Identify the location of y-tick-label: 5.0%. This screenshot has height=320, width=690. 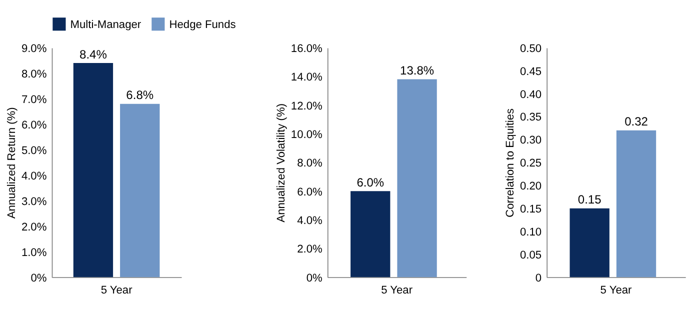
(34, 150).